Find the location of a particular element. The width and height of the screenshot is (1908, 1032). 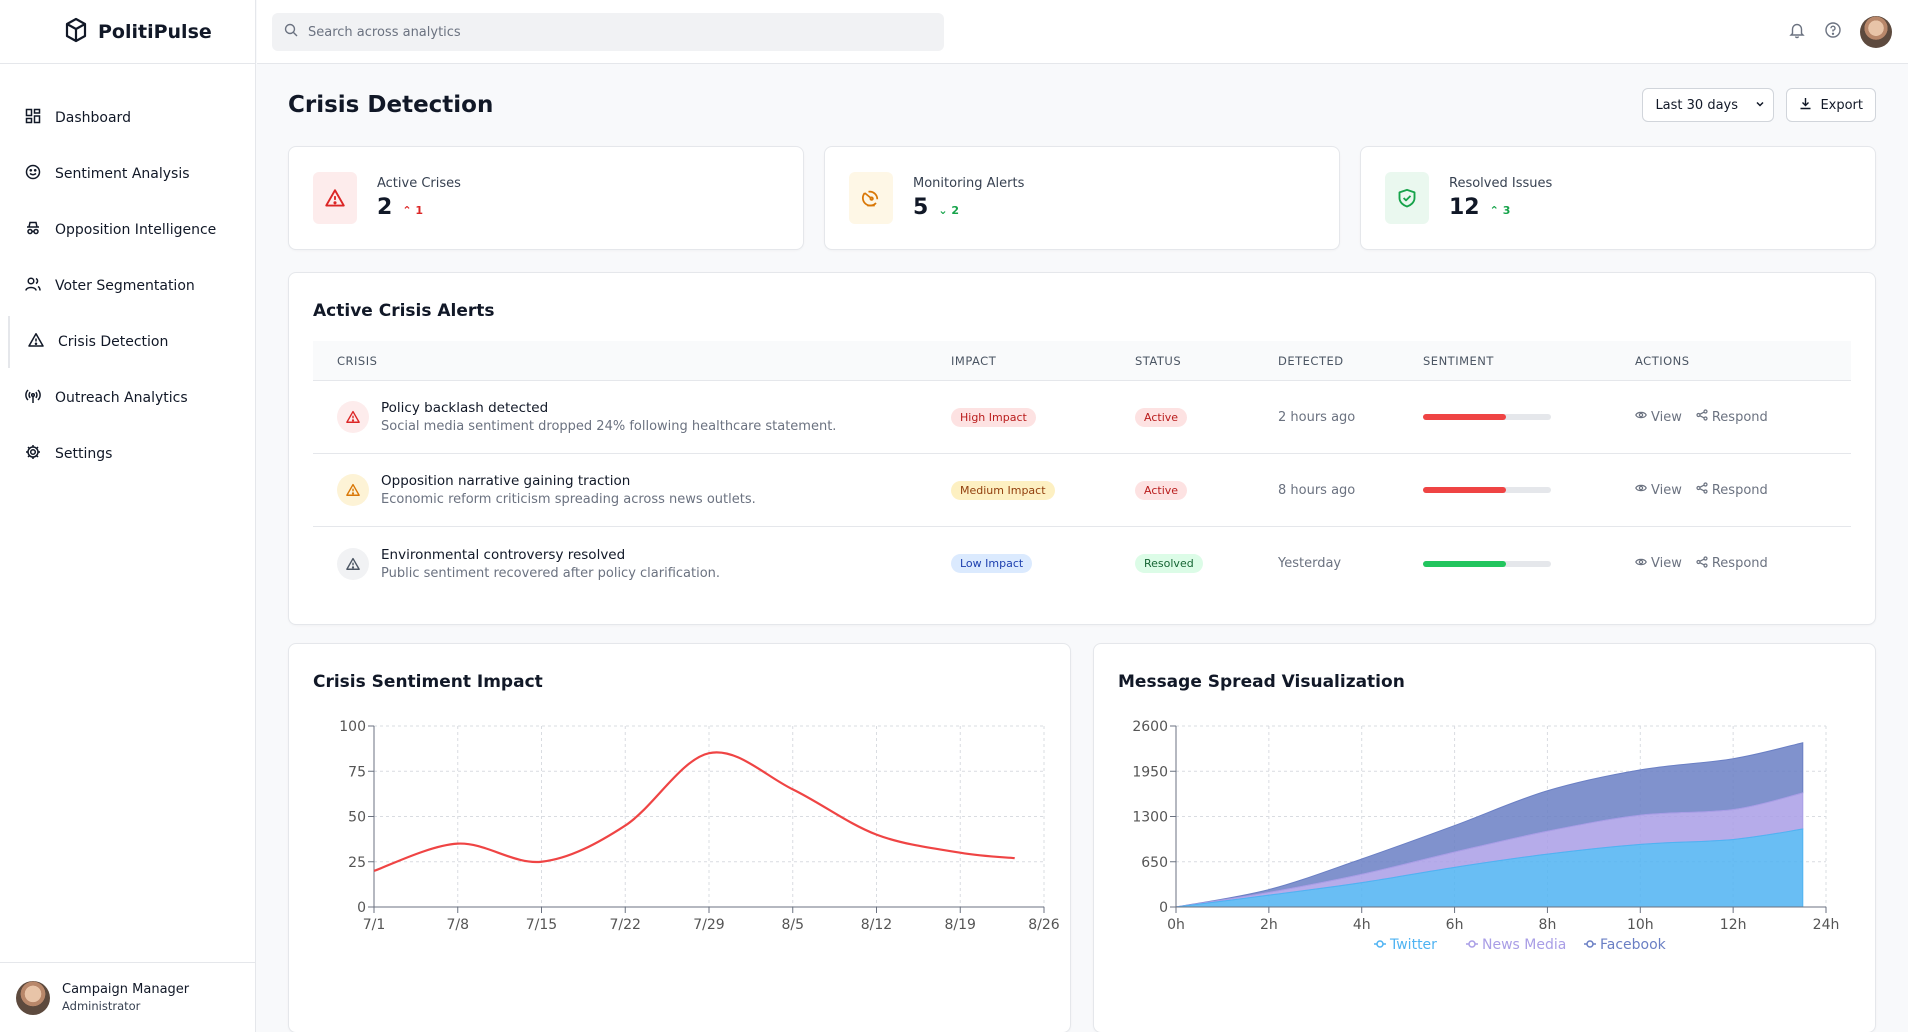

column-header: SENTIMENT is located at coordinates (1458, 360).